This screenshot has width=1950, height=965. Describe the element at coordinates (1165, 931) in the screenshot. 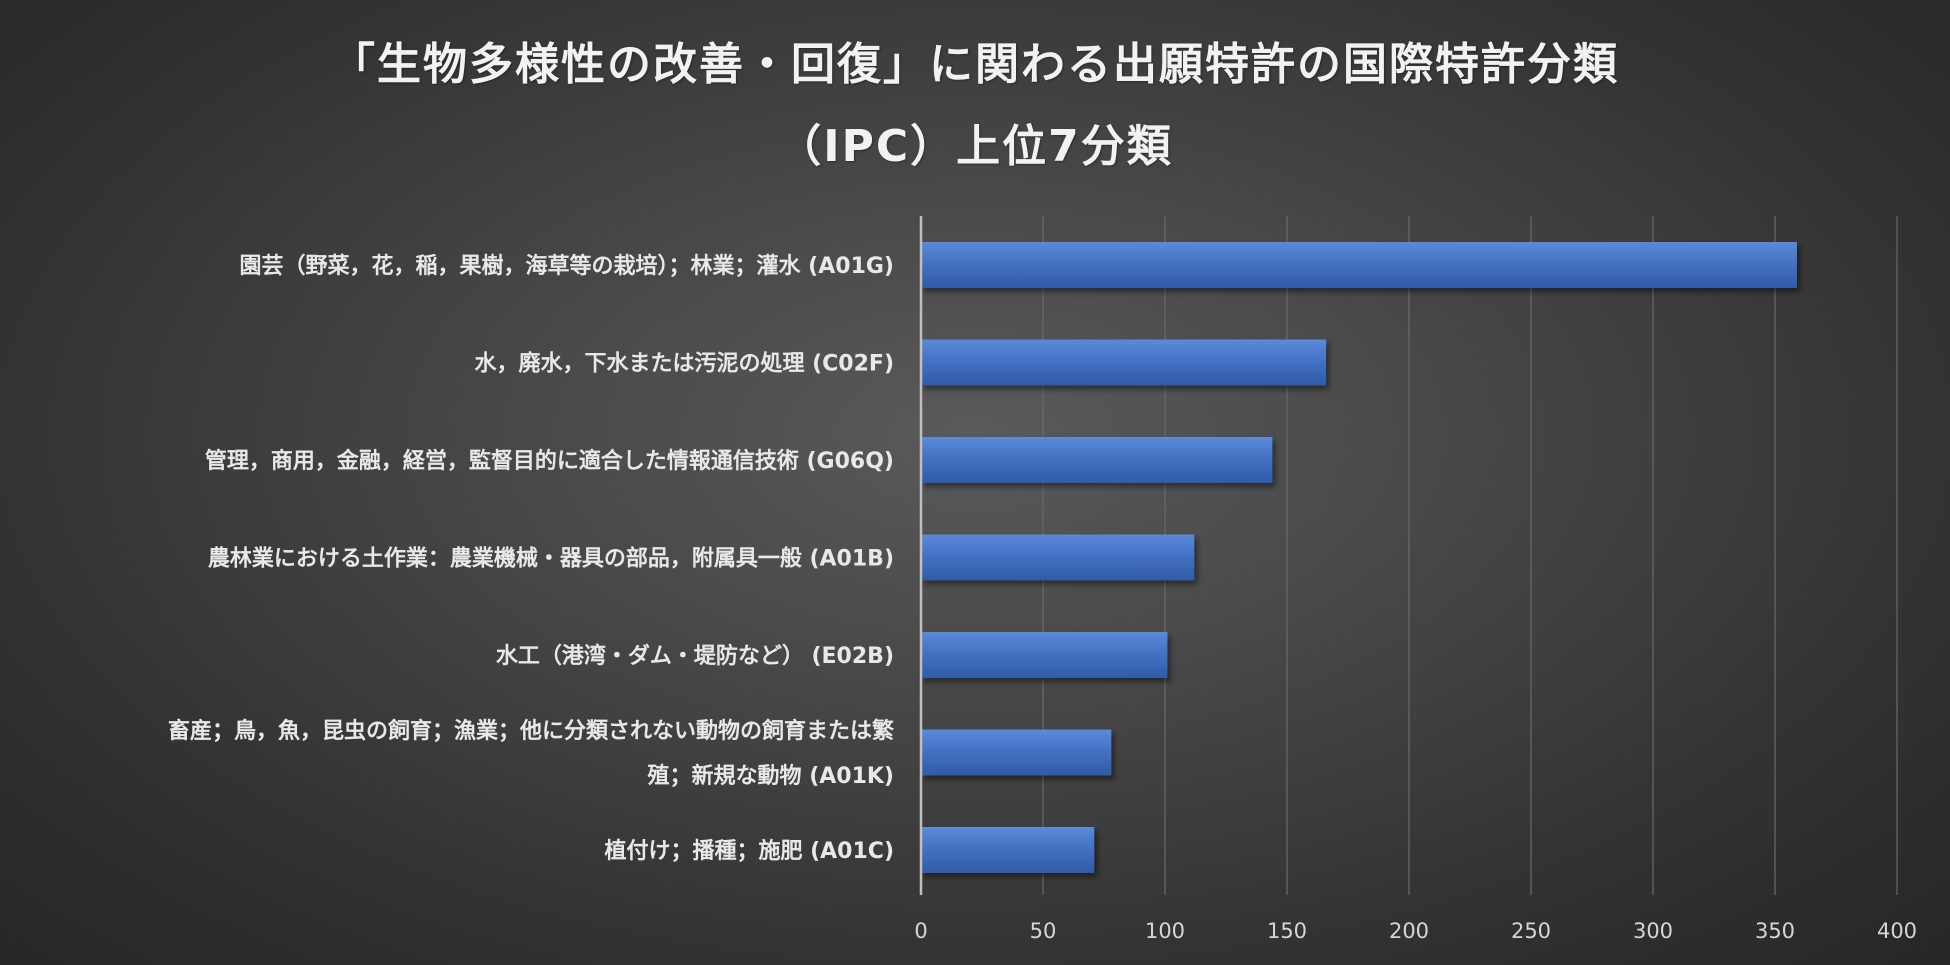

I see `x-tick-100: 100` at that location.